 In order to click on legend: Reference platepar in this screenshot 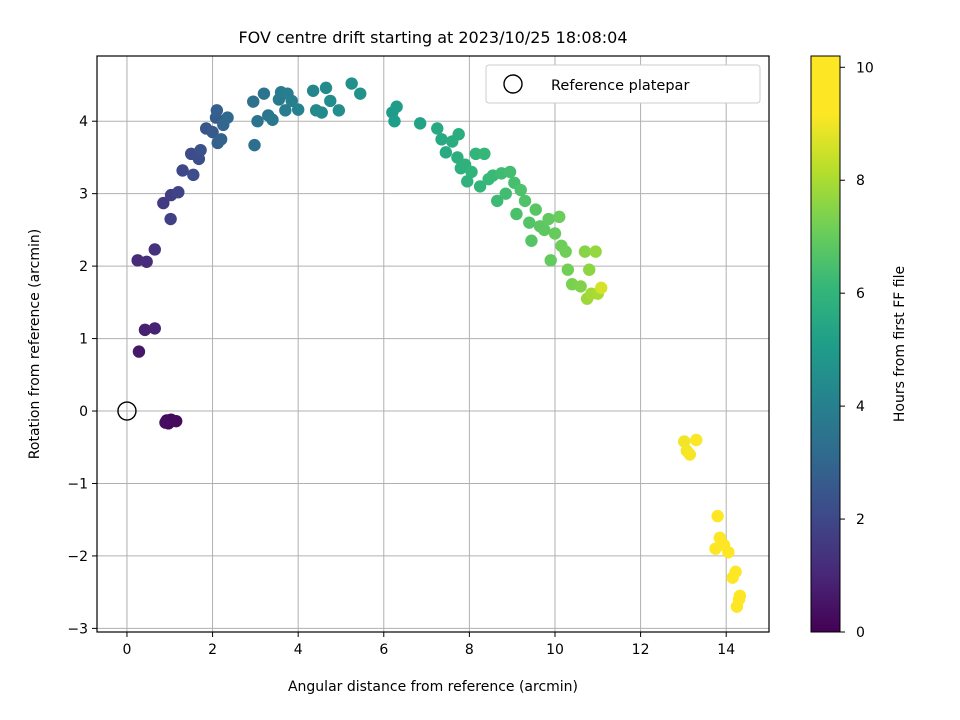, I will do `click(623, 84)`.